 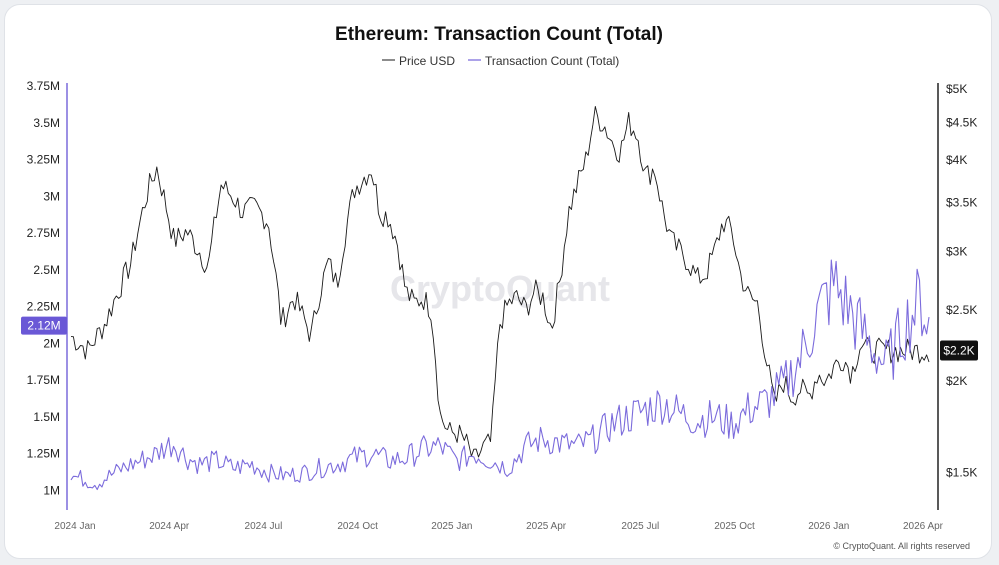 I want to click on right-tick-label: $2K, so click(x=956, y=381).